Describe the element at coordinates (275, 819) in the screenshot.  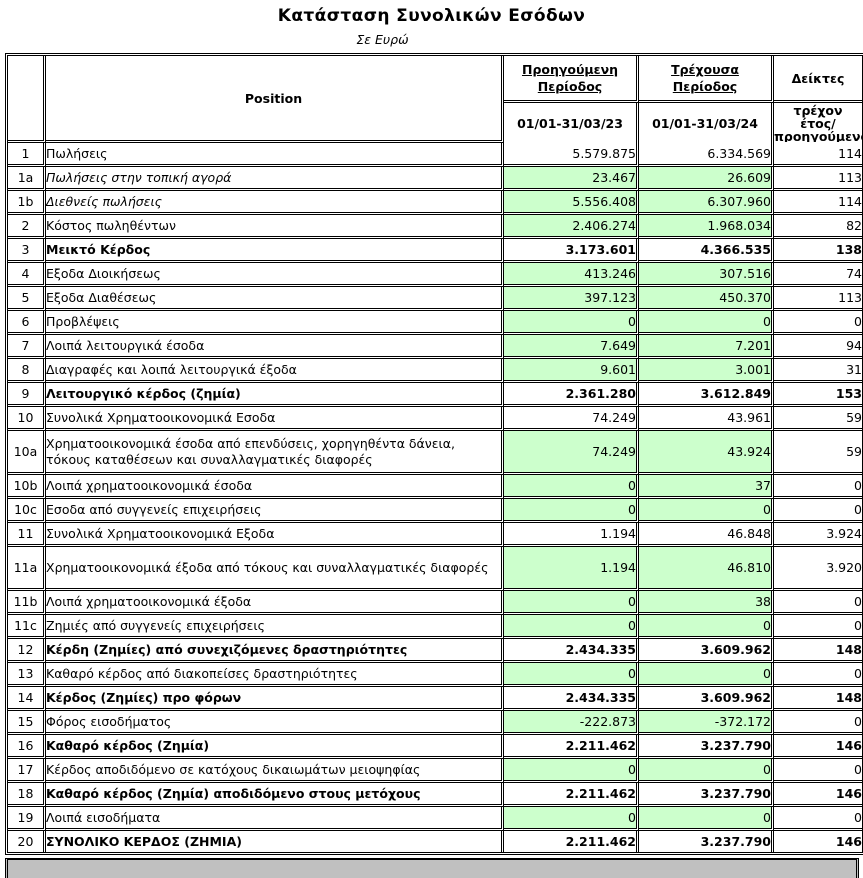
I see `row-position-cell: Λοιπά εισοδήματα` at that location.